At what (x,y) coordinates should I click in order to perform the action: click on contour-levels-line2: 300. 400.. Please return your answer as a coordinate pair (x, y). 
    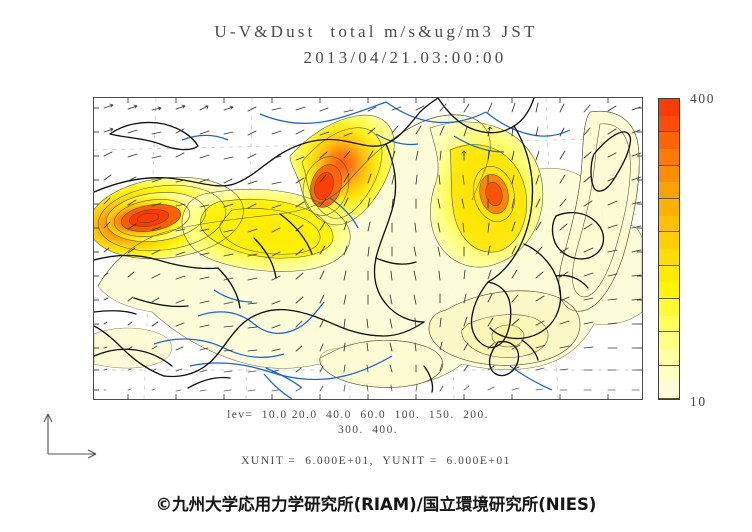
    Looking at the image, I should click on (368, 430).